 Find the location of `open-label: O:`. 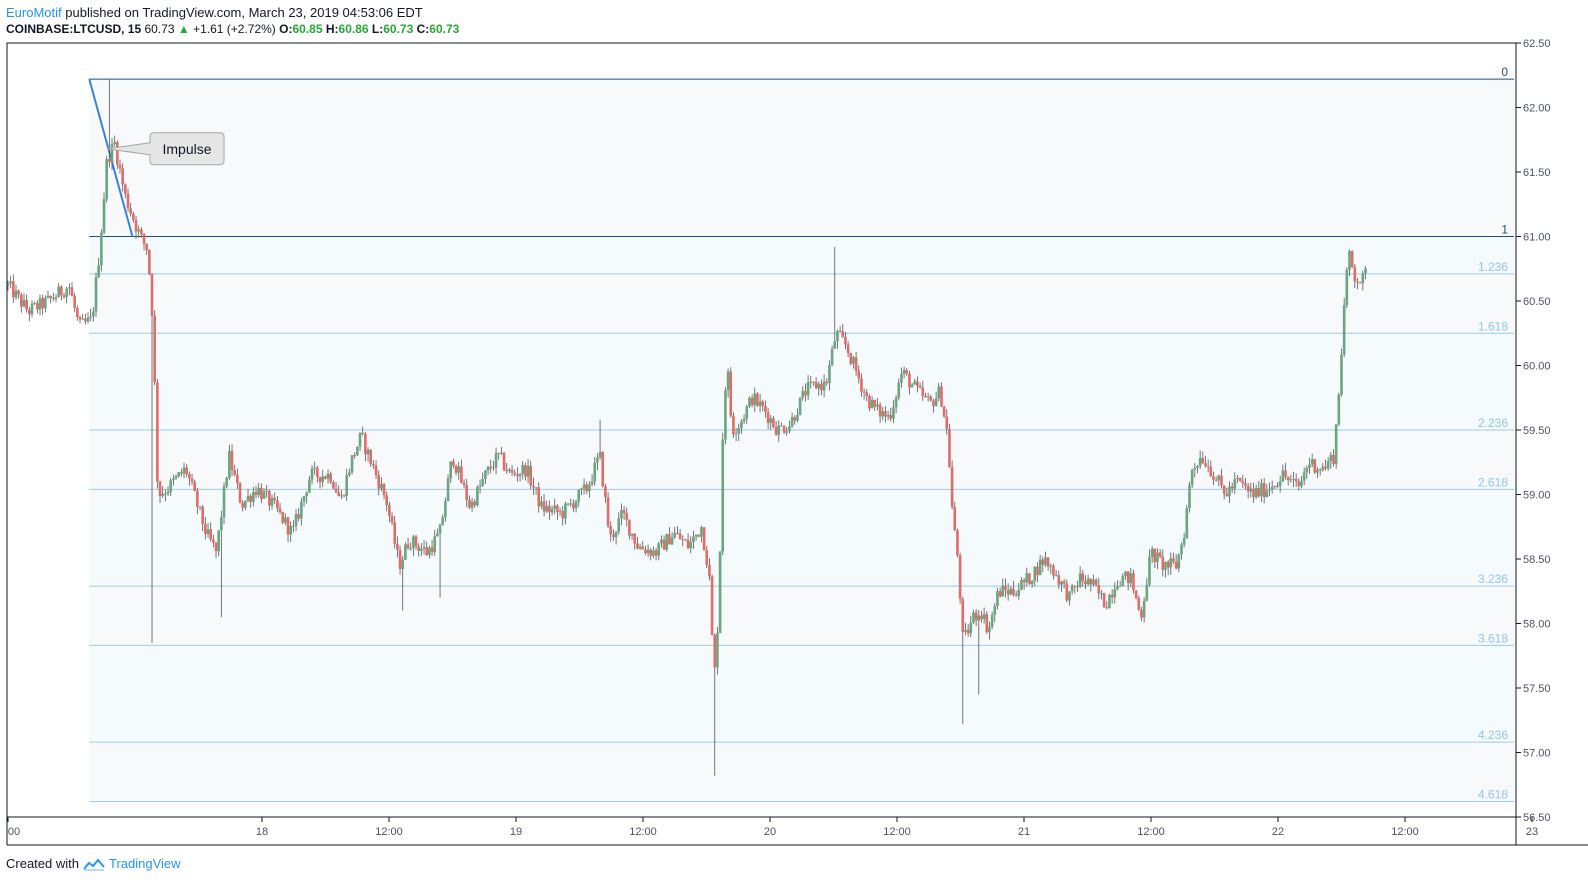

open-label: O: is located at coordinates (286, 29).